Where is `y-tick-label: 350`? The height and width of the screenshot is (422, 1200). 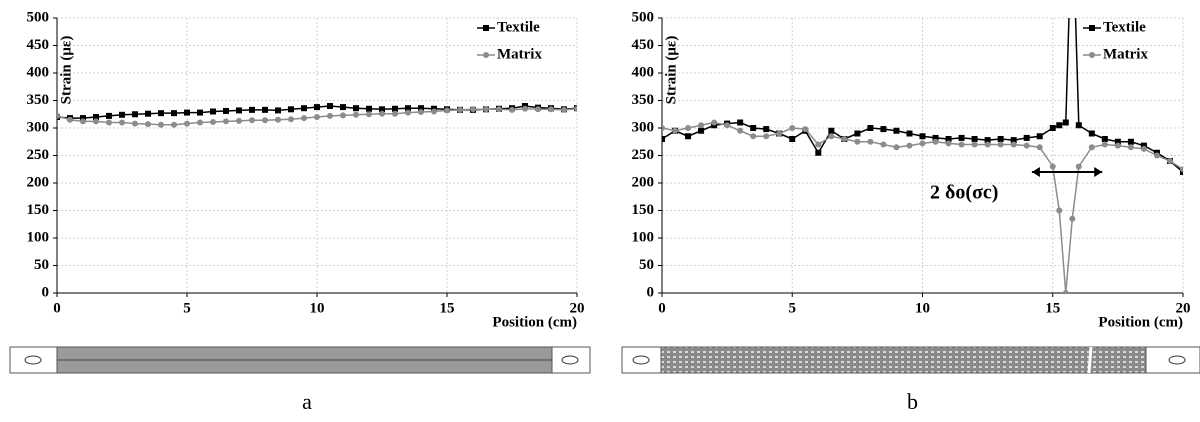
y-tick-label: 350 is located at coordinates (38, 100).